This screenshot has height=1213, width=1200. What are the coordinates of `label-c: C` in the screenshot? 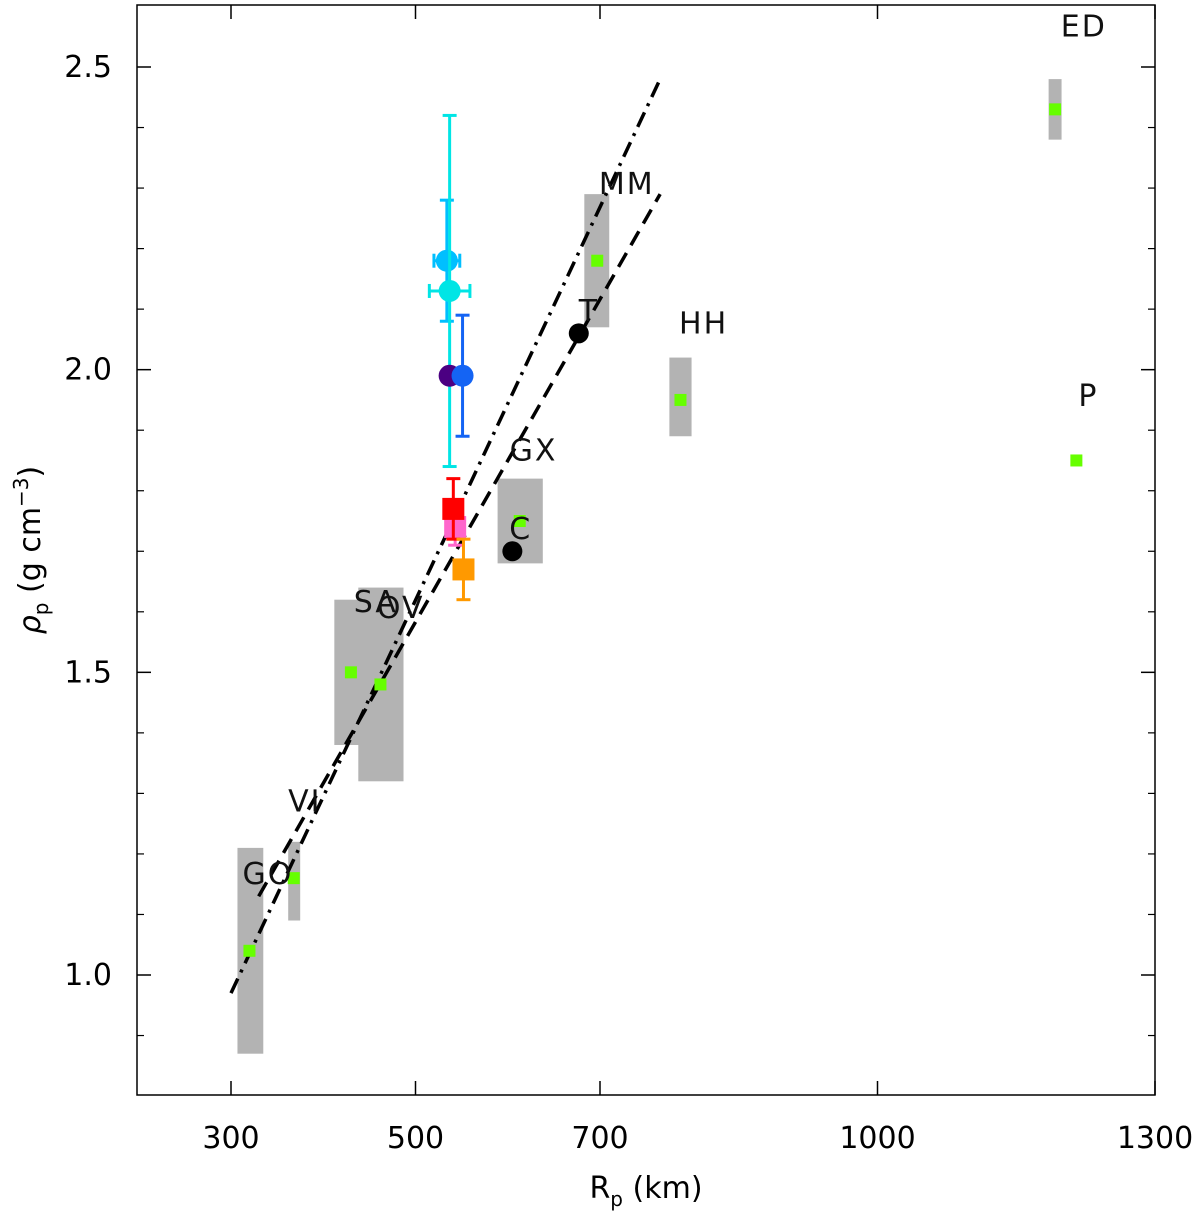 It's located at (520, 529).